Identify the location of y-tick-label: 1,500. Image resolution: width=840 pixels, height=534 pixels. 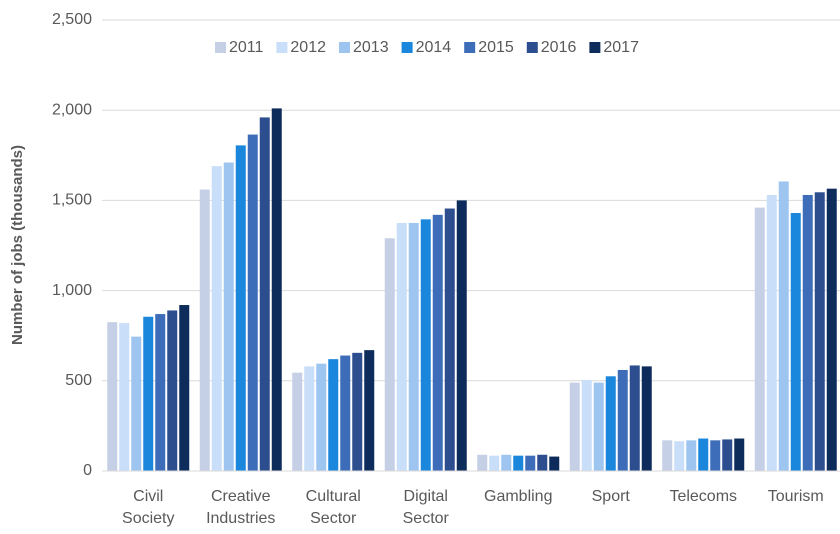
(72, 200).